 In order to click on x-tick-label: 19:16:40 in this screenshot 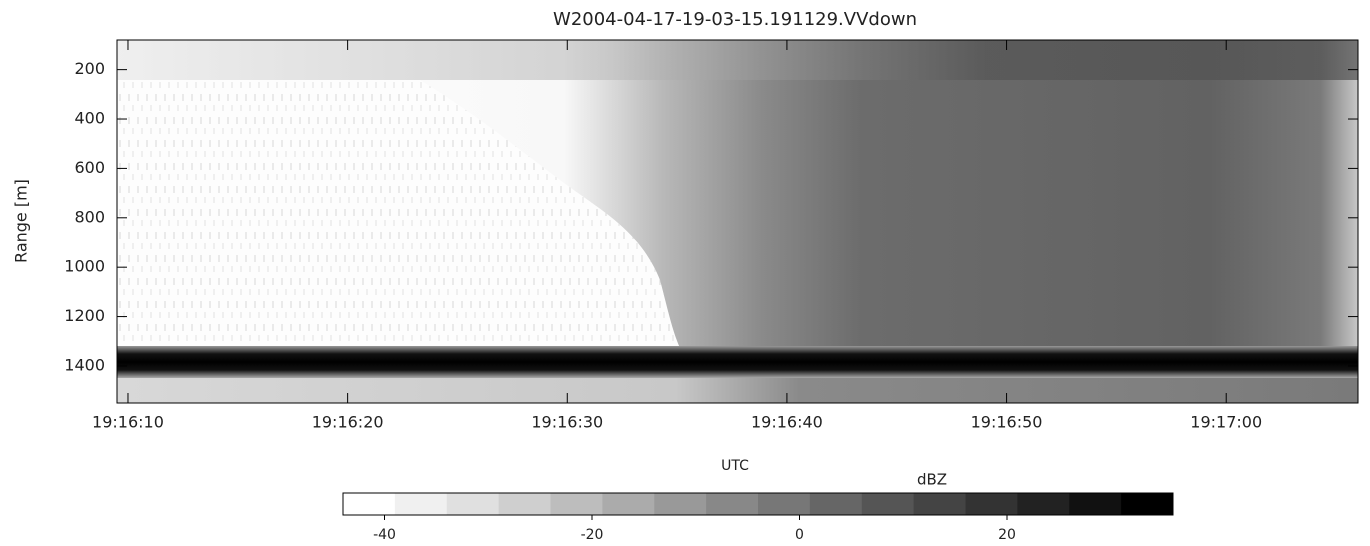, I will do `click(787, 422)`.